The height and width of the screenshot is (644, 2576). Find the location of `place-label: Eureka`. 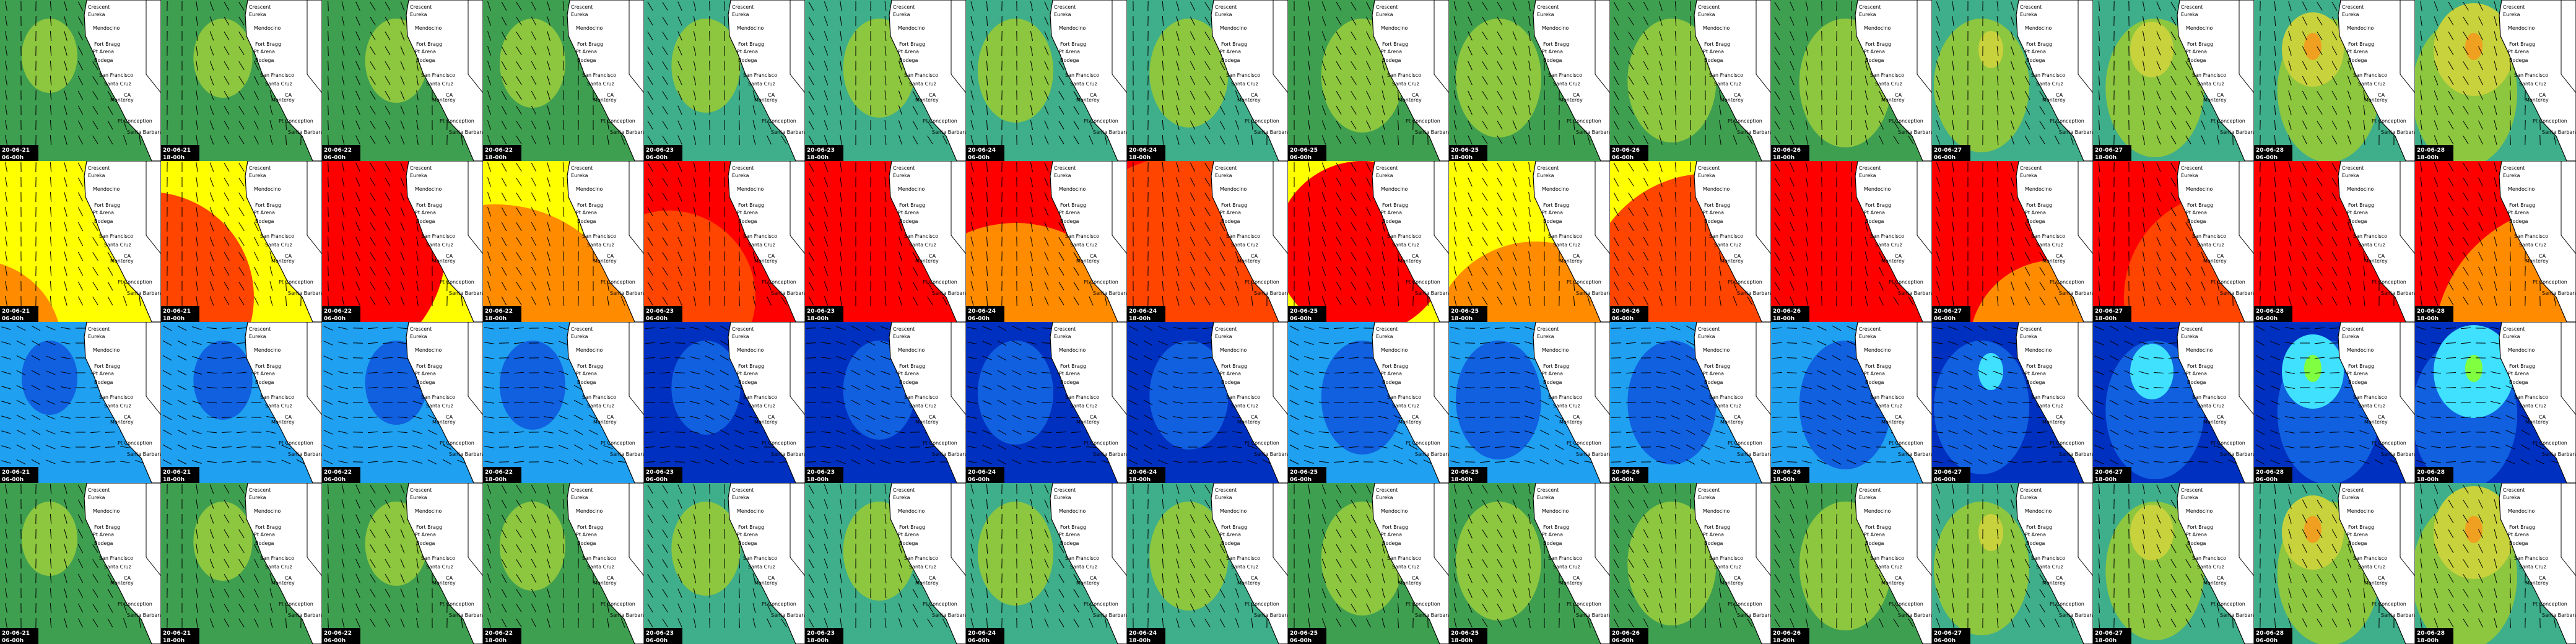

place-label: Eureka is located at coordinates (1062, 175).